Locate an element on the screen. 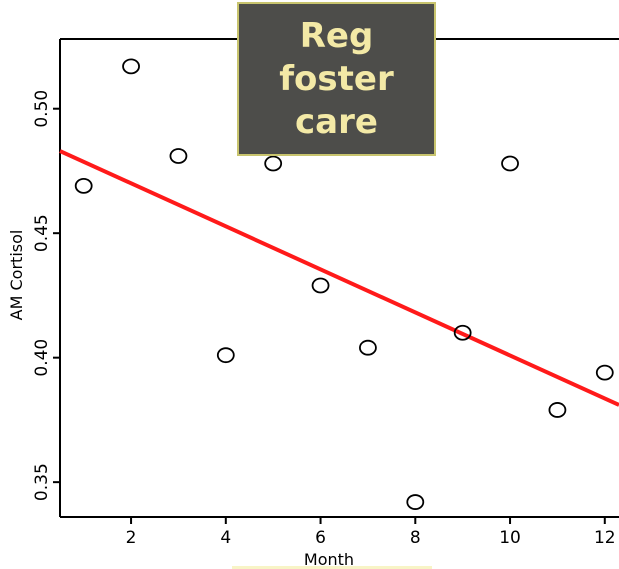 The width and height of the screenshot is (619, 569). y-tick-label: 0.45 is located at coordinates (42, 233).